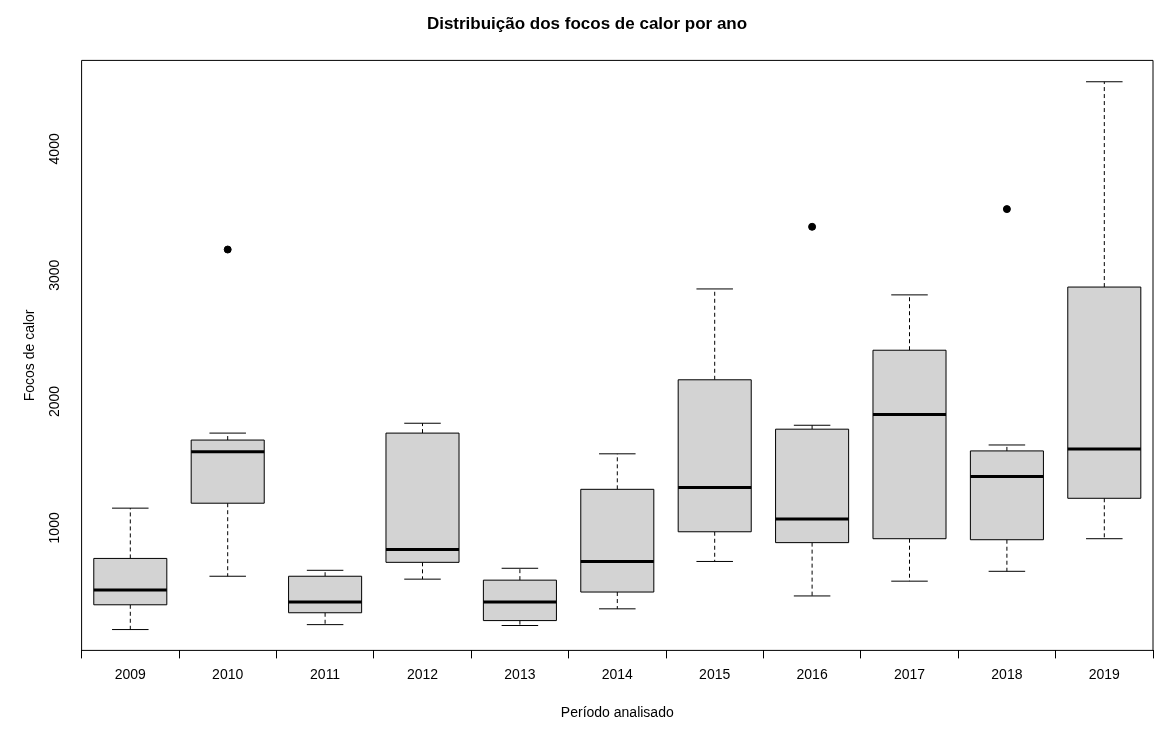 This screenshot has width=1166, height=734. What do you see at coordinates (325, 673) in the screenshot?
I see `x-tick-label: 2011` at bounding box center [325, 673].